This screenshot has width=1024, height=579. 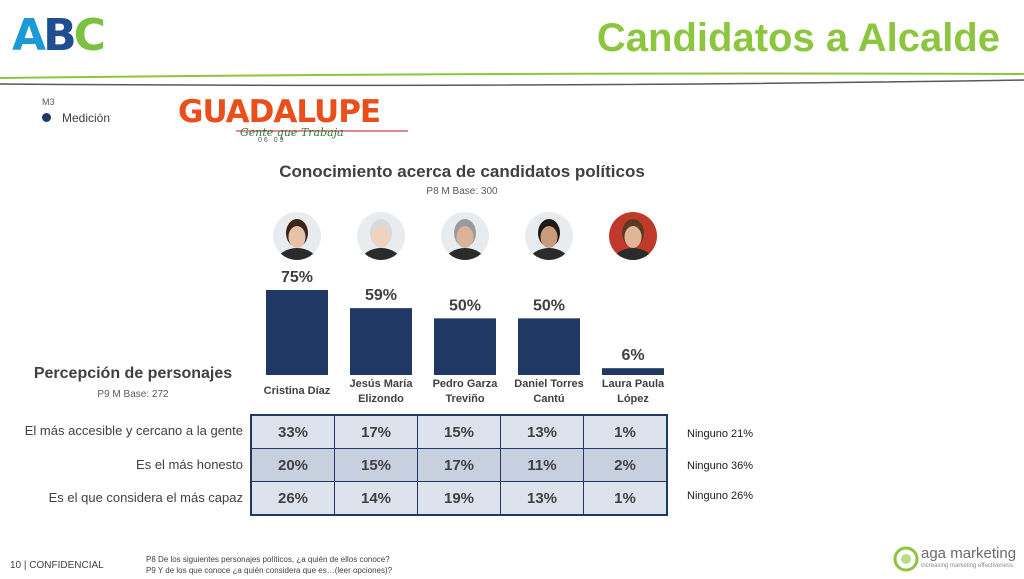 What do you see at coordinates (133, 394) in the screenshot?
I see `perception-base: P9 M Base: 272` at bounding box center [133, 394].